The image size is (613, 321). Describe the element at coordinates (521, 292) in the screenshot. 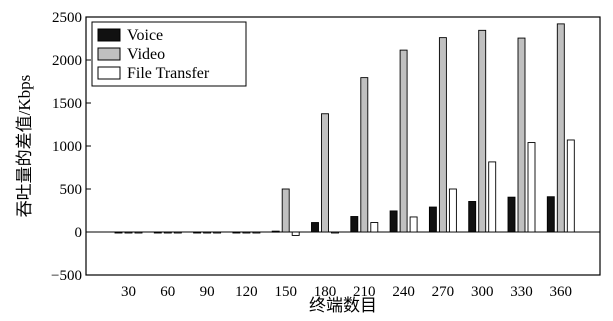

I see `x-tick-label: 330` at that location.